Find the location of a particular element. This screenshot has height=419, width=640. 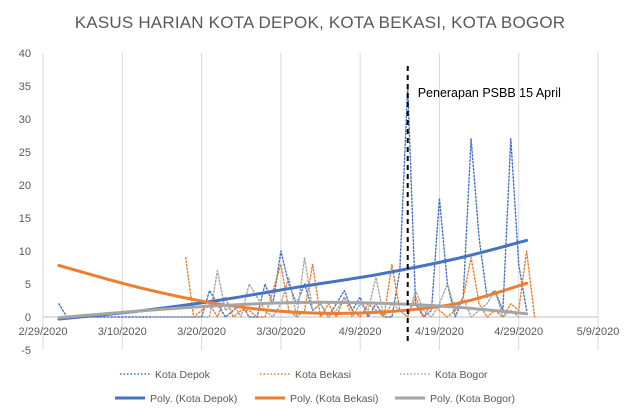

x-tick-label: 2/29/2020 is located at coordinates (43, 332).